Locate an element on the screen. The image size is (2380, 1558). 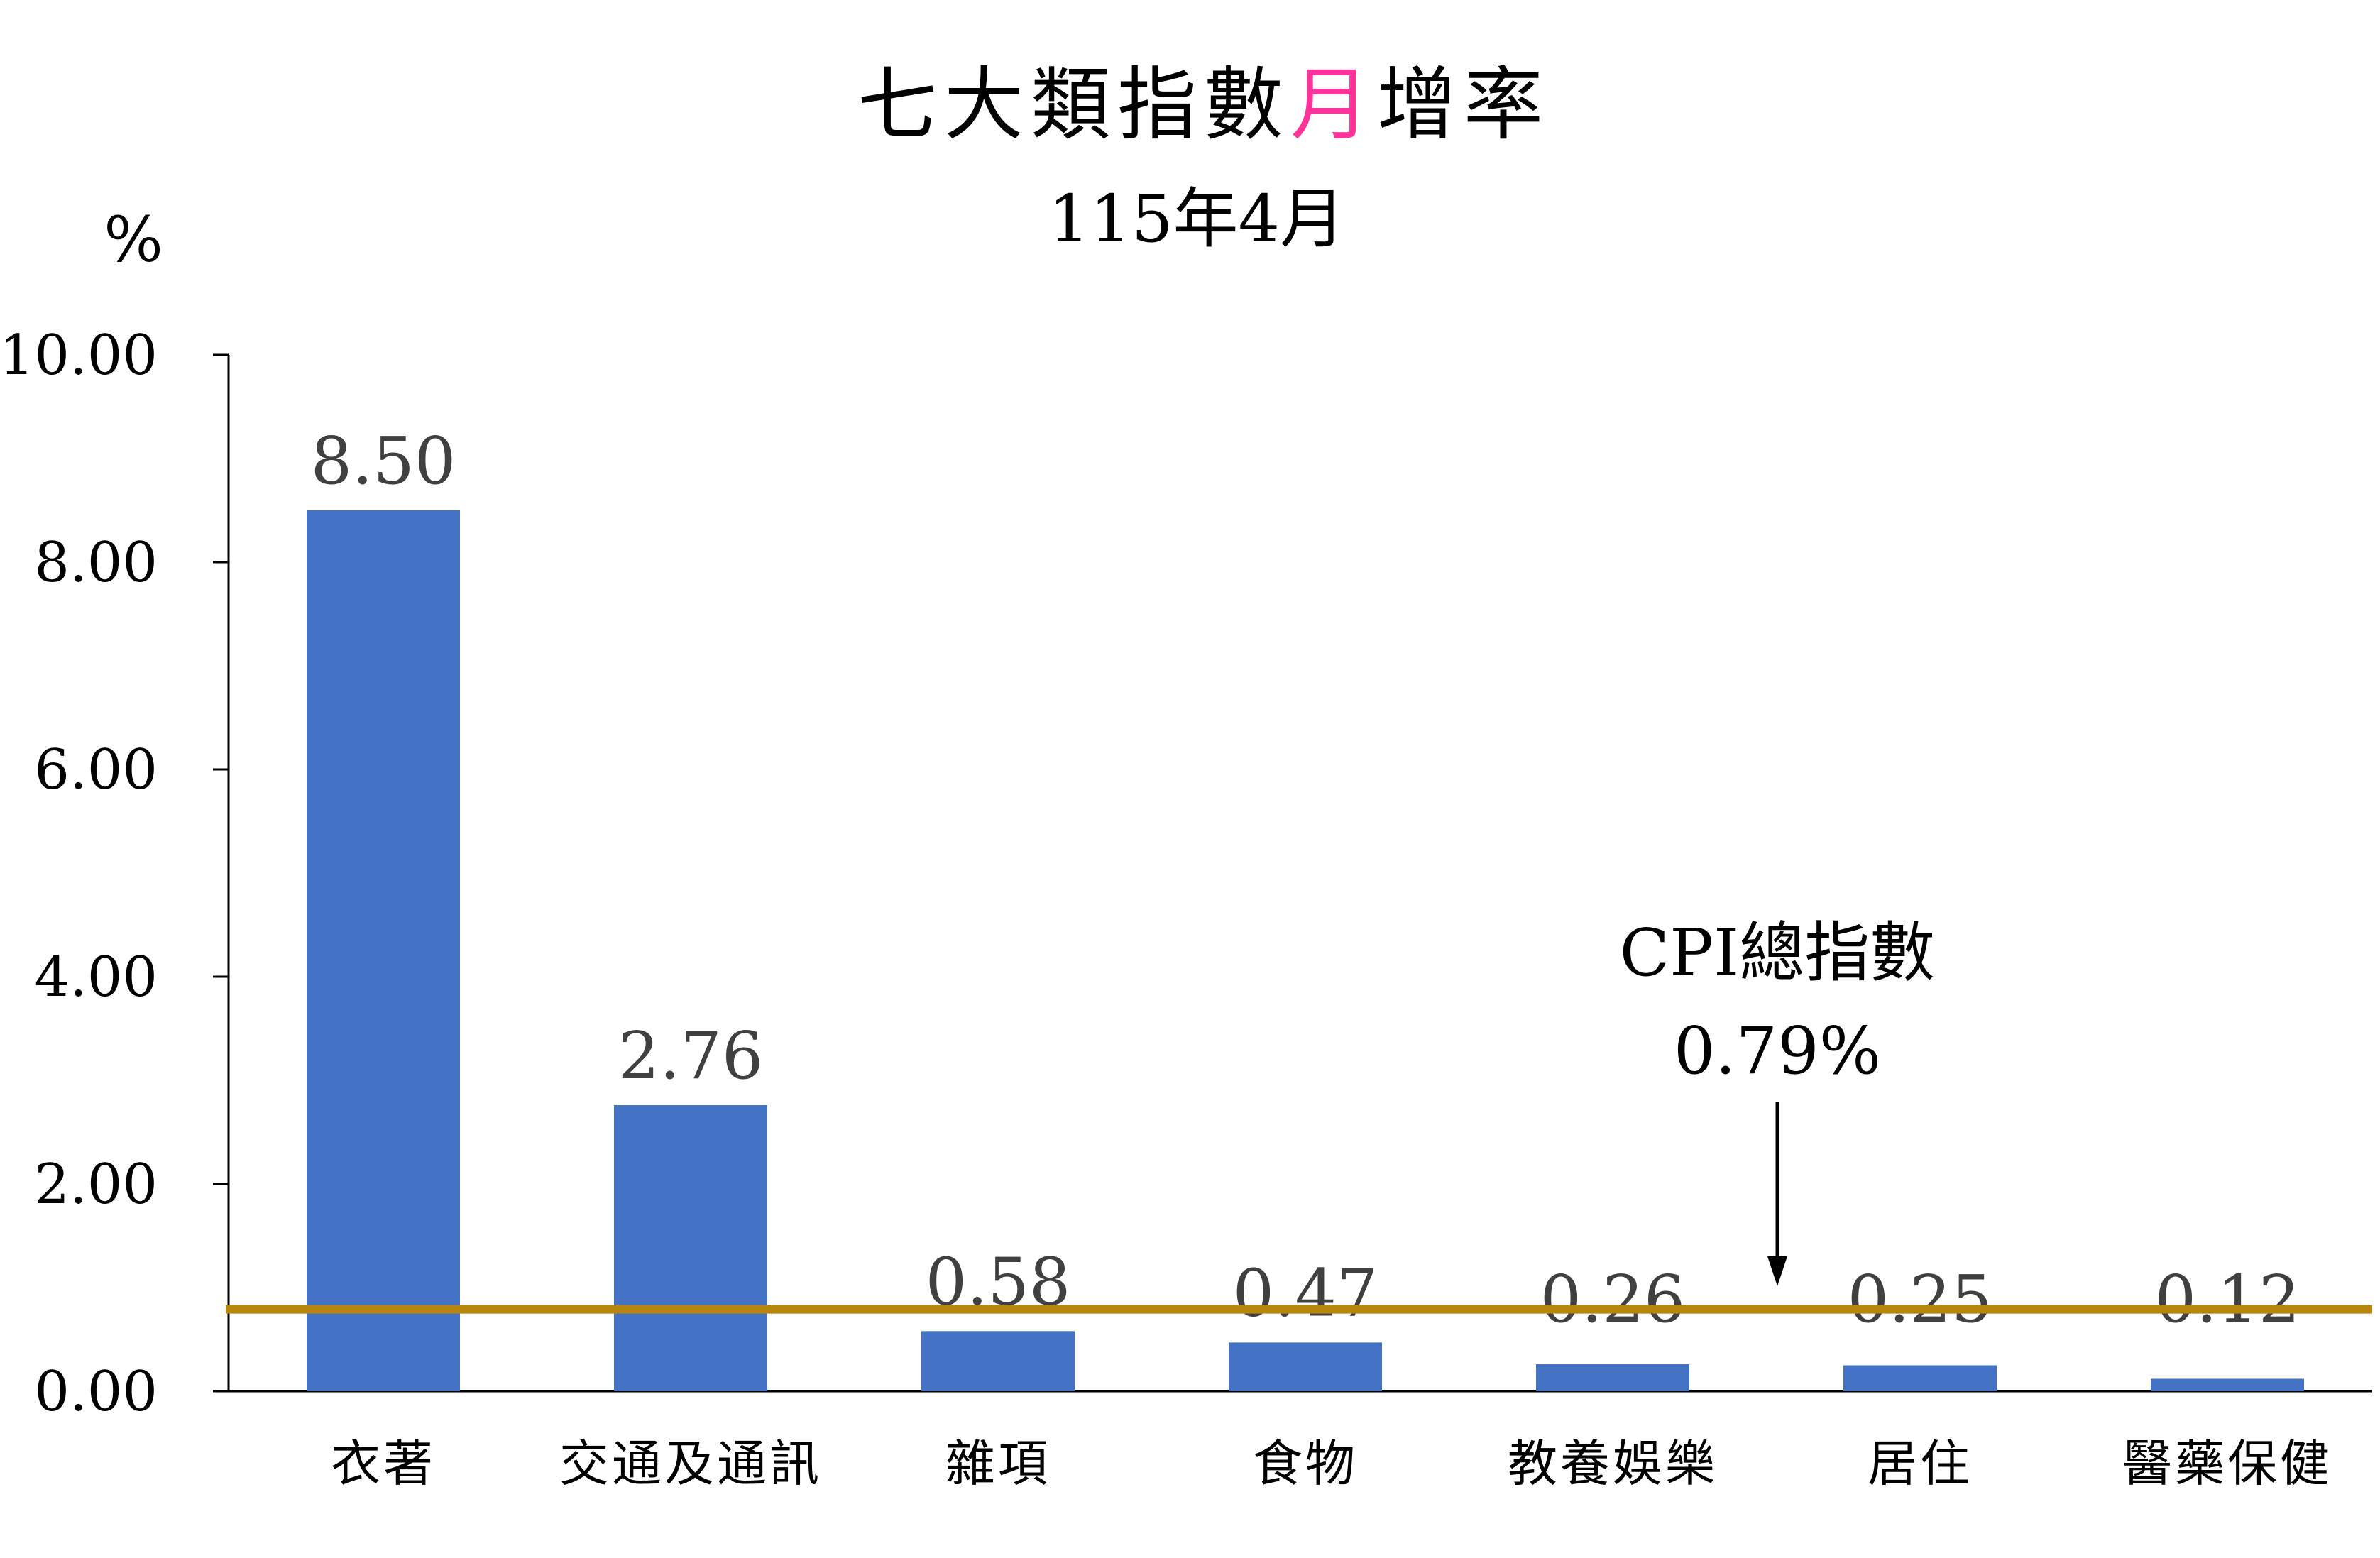
category-labels: 衣著 交通及通訊 雜項 食物 教養娛樂 居住 醫藥保健 is located at coordinates (1331, 1463).